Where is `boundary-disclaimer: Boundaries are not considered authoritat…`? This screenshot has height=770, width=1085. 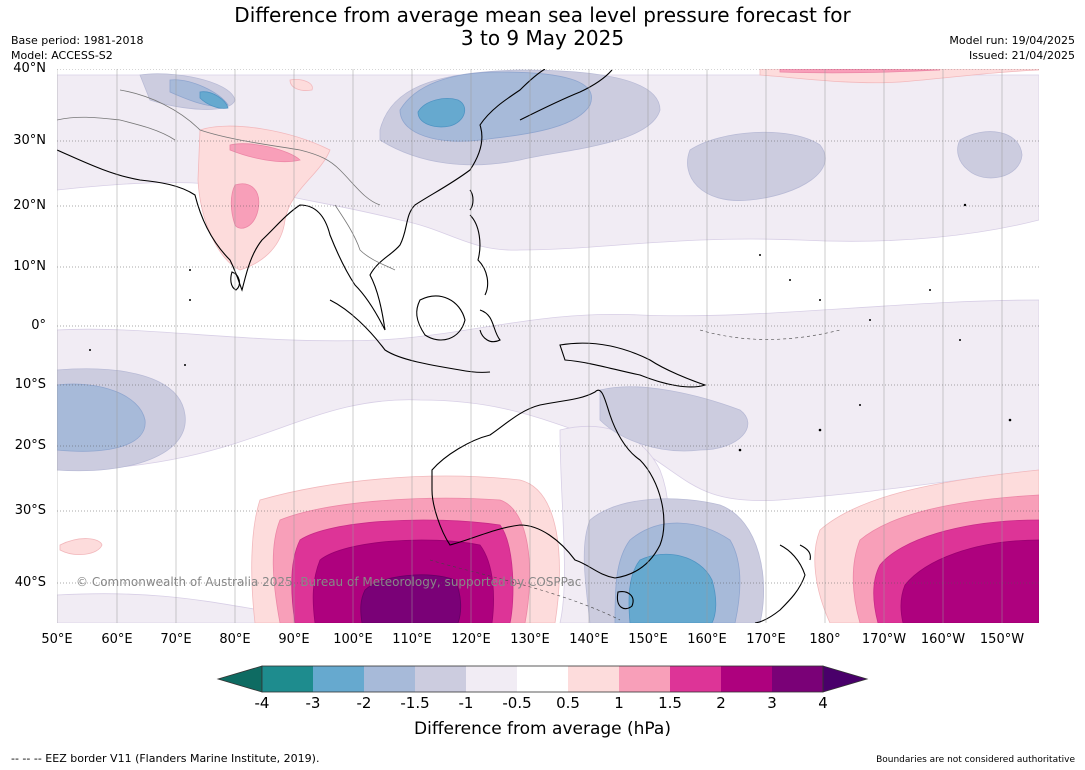
boundary-disclaimer: Boundaries are not considered authoritat… is located at coordinates (975, 760).